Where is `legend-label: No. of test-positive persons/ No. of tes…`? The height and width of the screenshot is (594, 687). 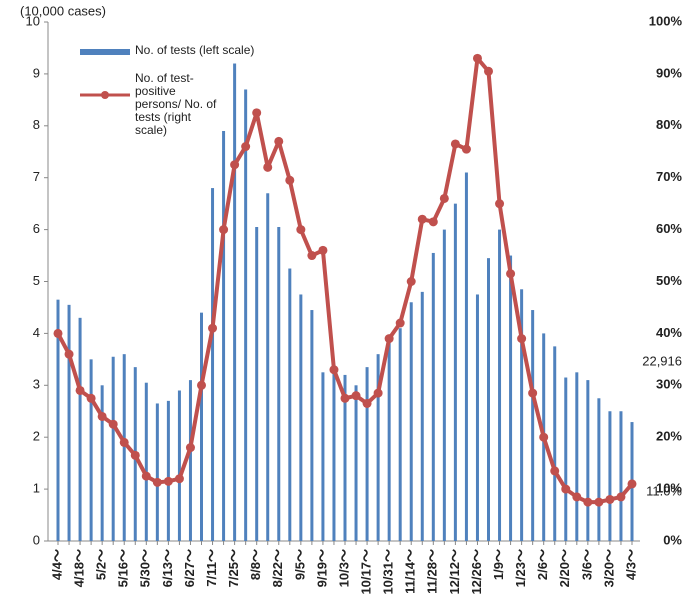 legend-label: No. of test-positive persons/ No. of tes… is located at coordinates (176, 104).